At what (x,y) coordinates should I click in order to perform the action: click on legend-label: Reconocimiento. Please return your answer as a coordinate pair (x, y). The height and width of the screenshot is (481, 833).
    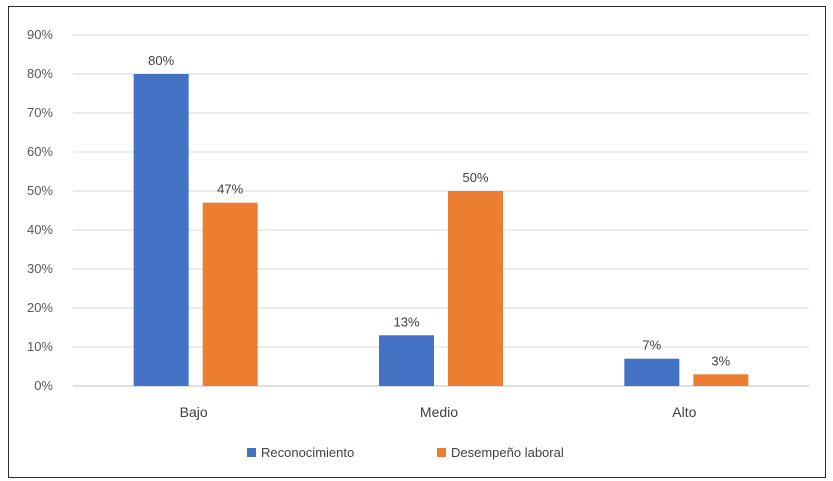
    Looking at the image, I should click on (307, 452).